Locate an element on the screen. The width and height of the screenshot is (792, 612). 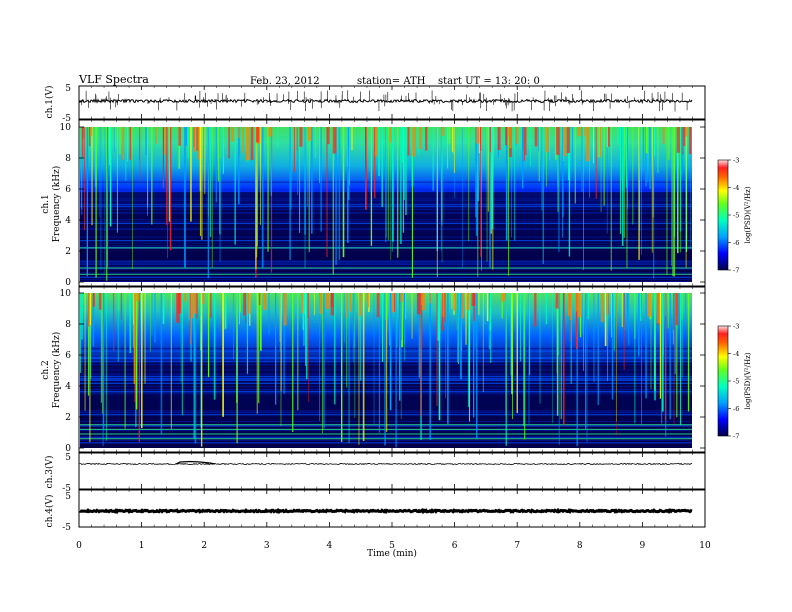
ch2-spec-ylabel-channel: ch.2 is located at coordinates (46, 369).